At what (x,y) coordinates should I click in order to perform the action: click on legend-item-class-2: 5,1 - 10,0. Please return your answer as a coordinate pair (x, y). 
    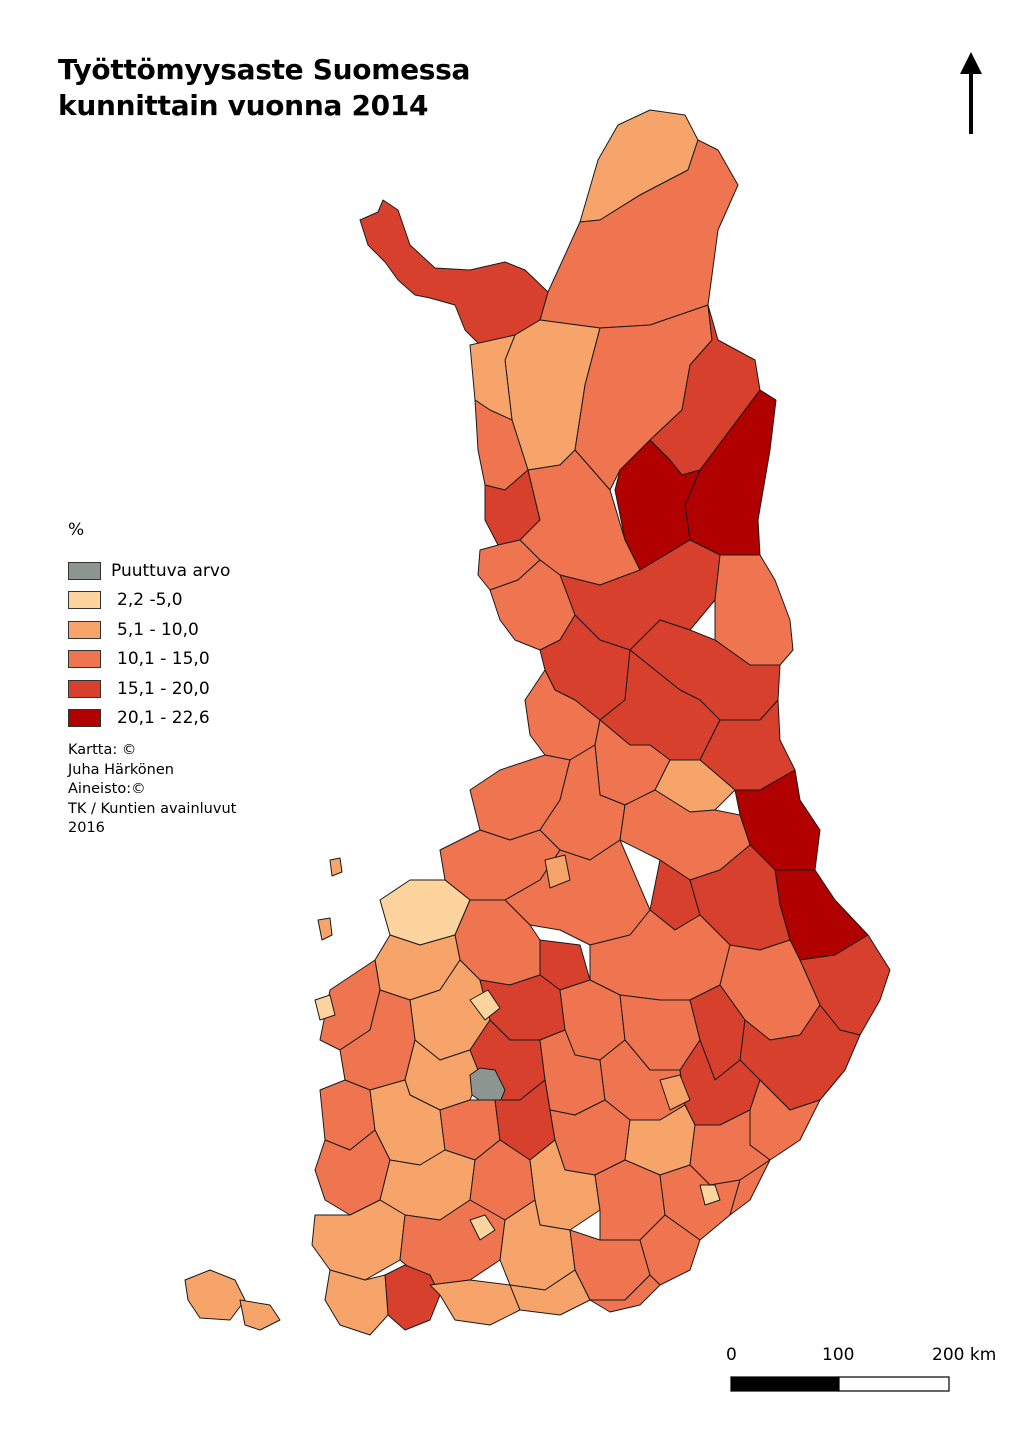
    Looking at the image, I should click on (149, 630).